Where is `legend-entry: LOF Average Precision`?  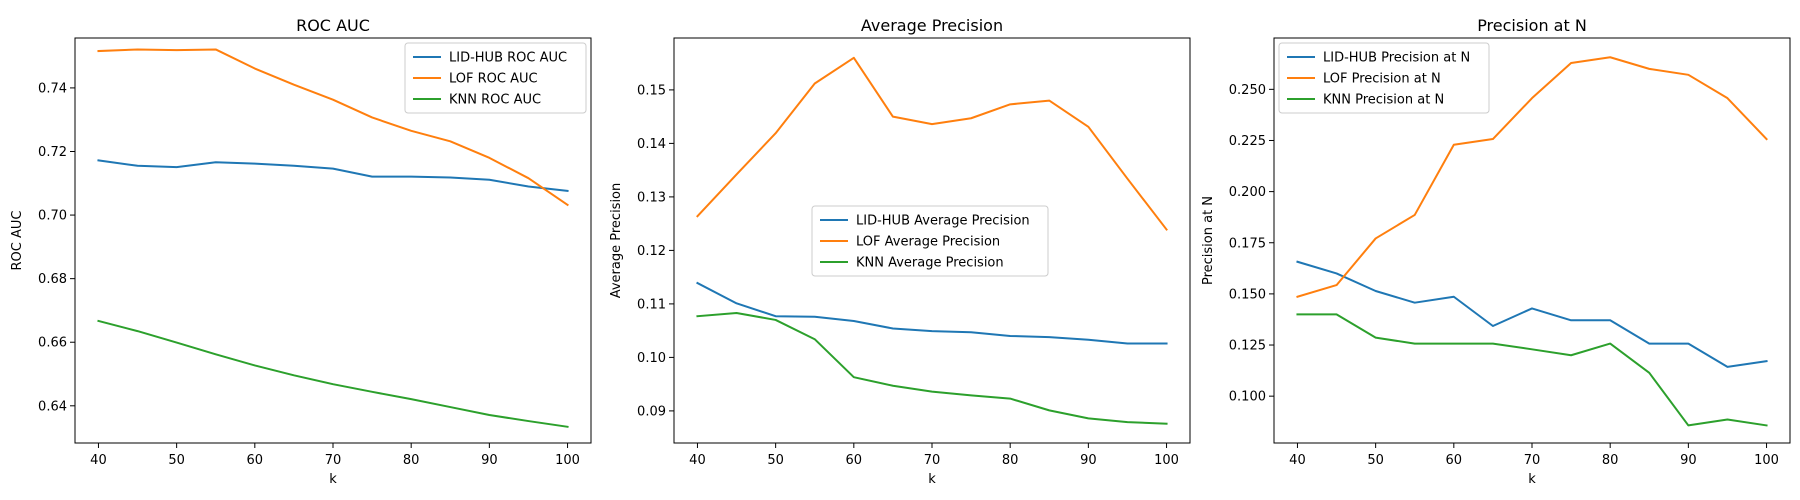 legend-entry: LOF Average Precision is located at coordinates (928, 242).